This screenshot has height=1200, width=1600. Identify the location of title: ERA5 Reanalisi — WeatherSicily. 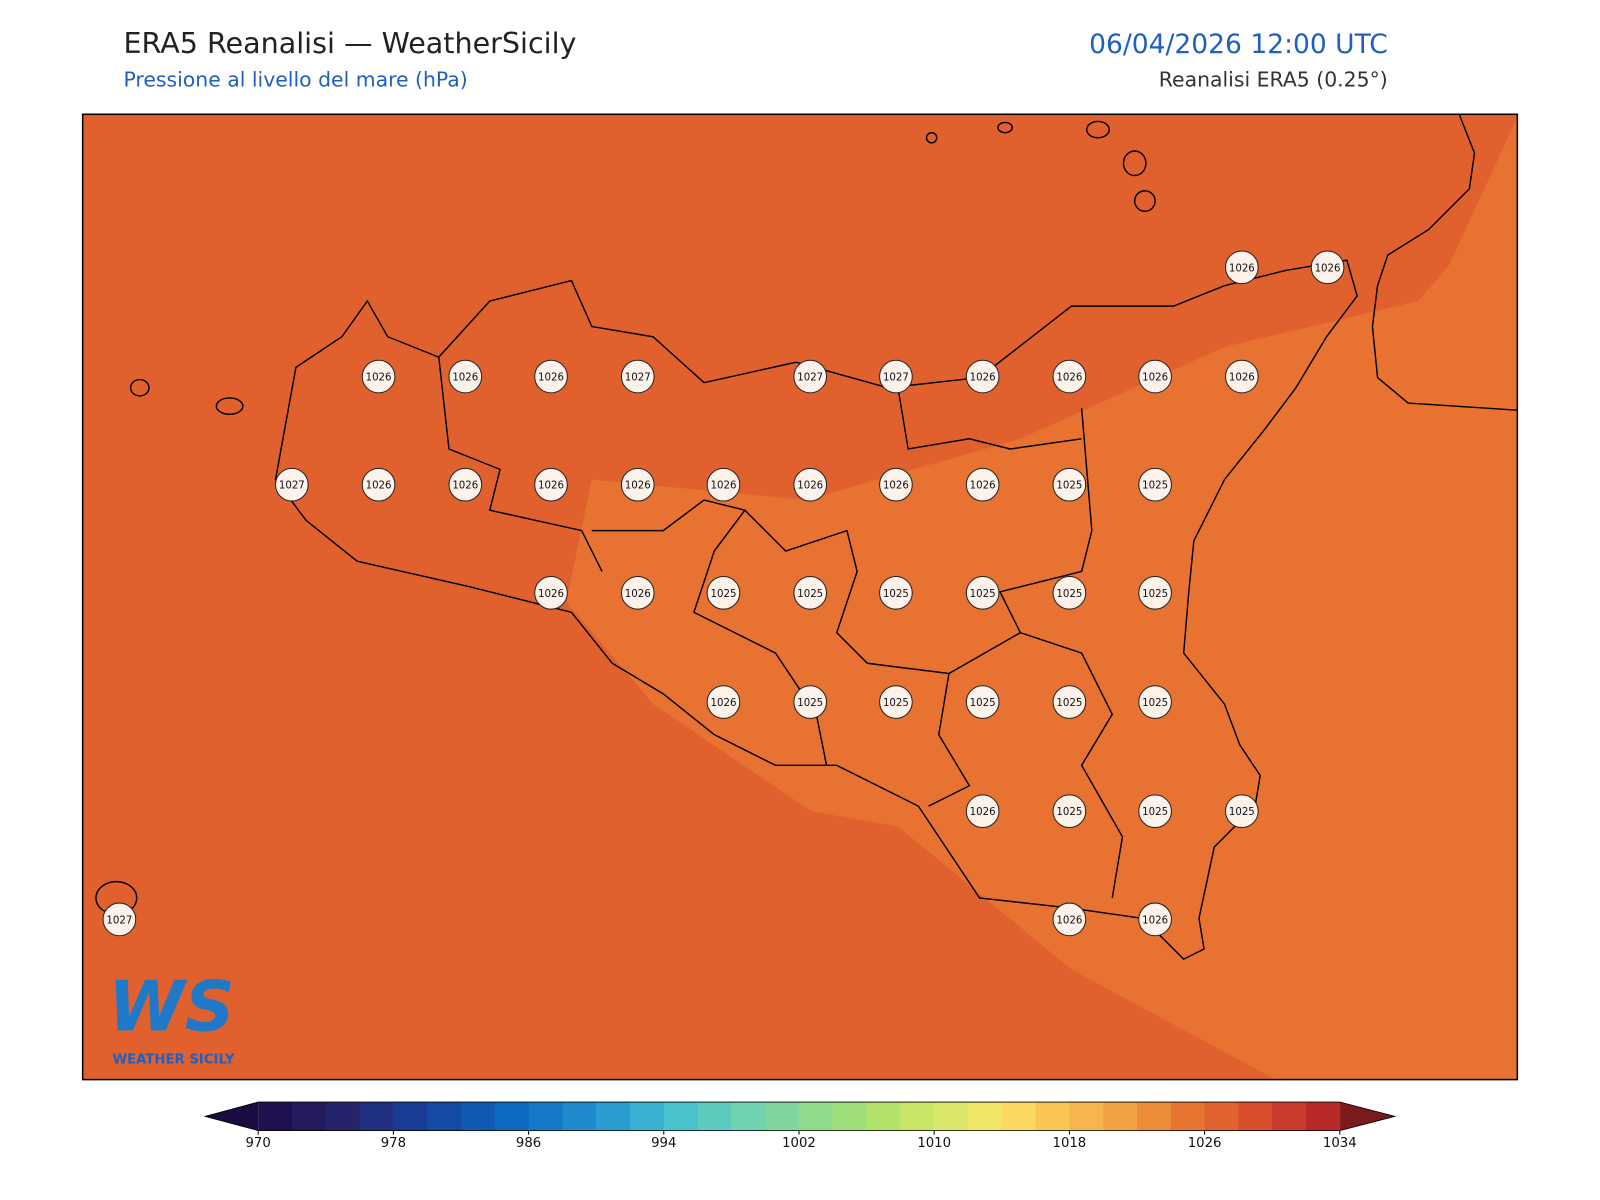
(349, 43).